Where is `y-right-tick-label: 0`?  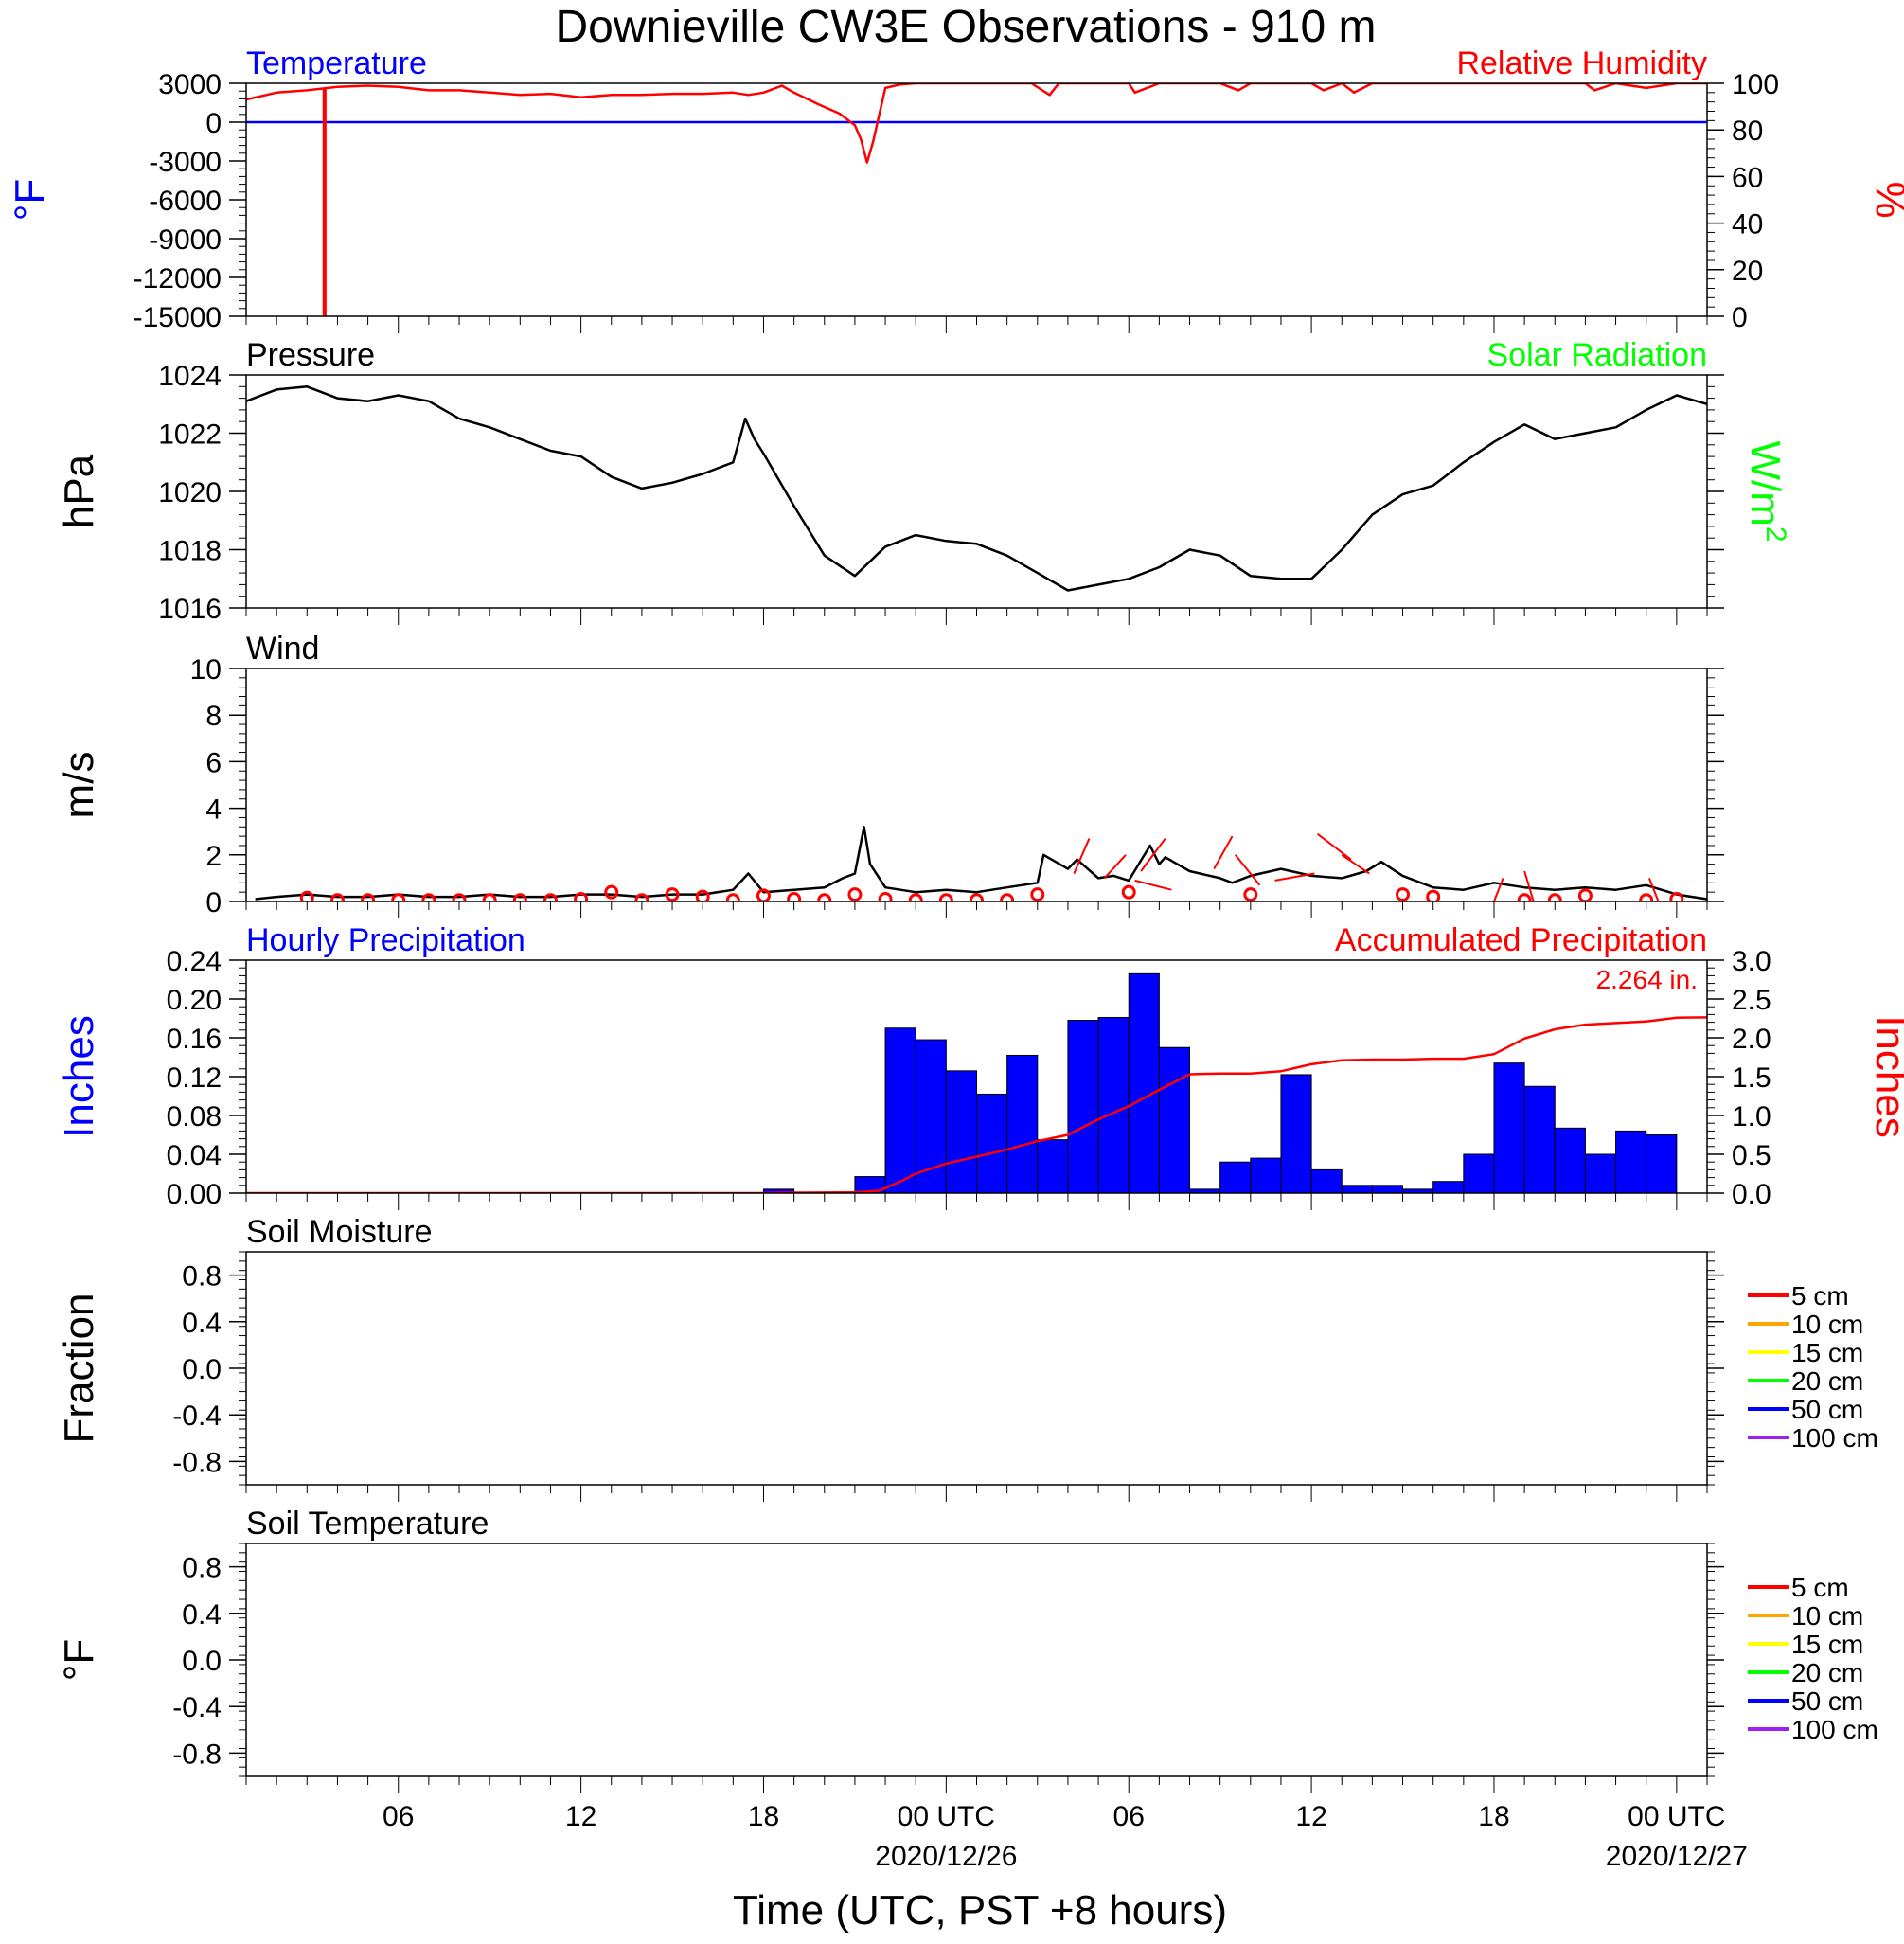 y-right-tick-label: 0 is located at coordinates (1740, 317).